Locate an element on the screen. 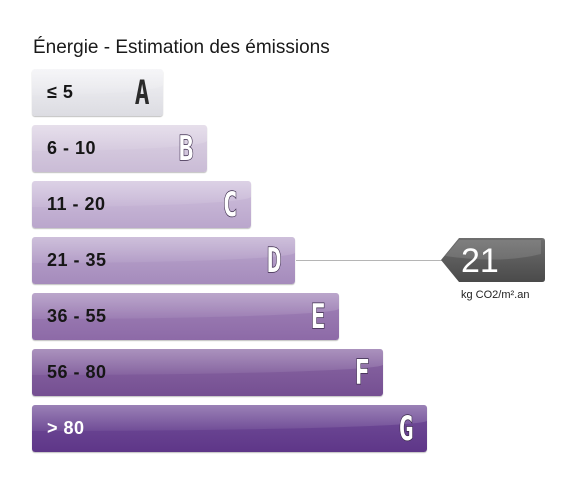 The image size is (586, 498). class-range-label: 56 - 80 is located at coordinates (77, 372).